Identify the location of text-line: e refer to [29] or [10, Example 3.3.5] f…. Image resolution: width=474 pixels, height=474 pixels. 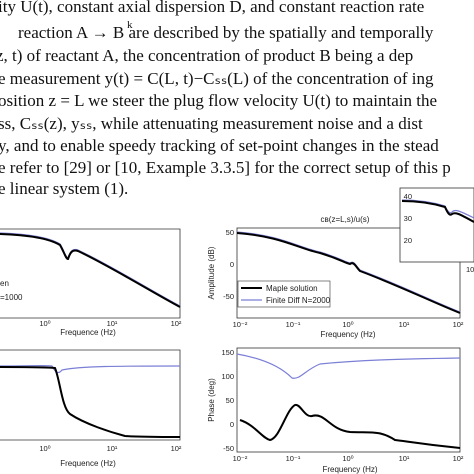
(225, 167).